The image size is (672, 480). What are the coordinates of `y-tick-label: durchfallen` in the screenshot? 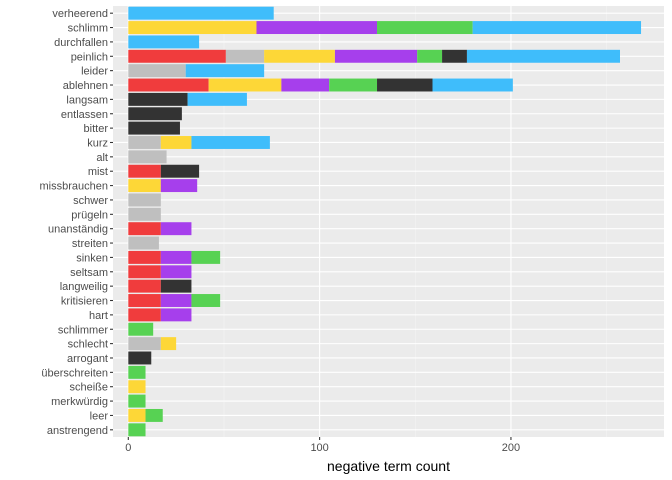 It's located at (81, 43).